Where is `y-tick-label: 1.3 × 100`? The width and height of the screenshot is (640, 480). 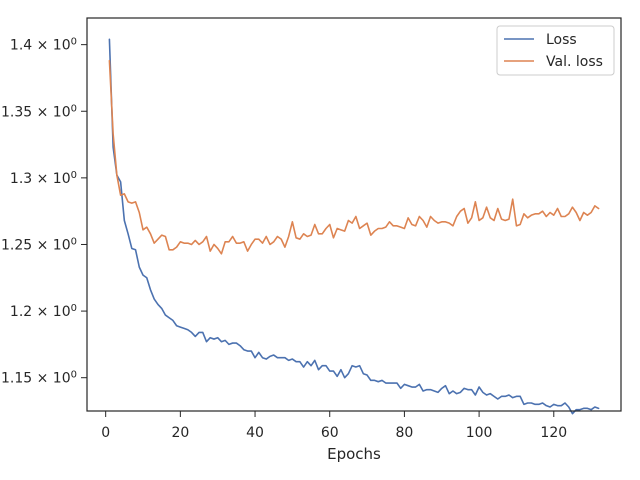 y-tick-label: 1.3 × 100 is located at coordinates (43, 178).